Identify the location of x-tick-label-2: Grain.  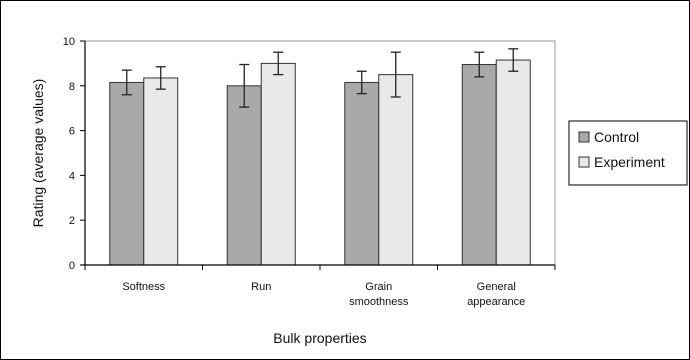
(378, 287).